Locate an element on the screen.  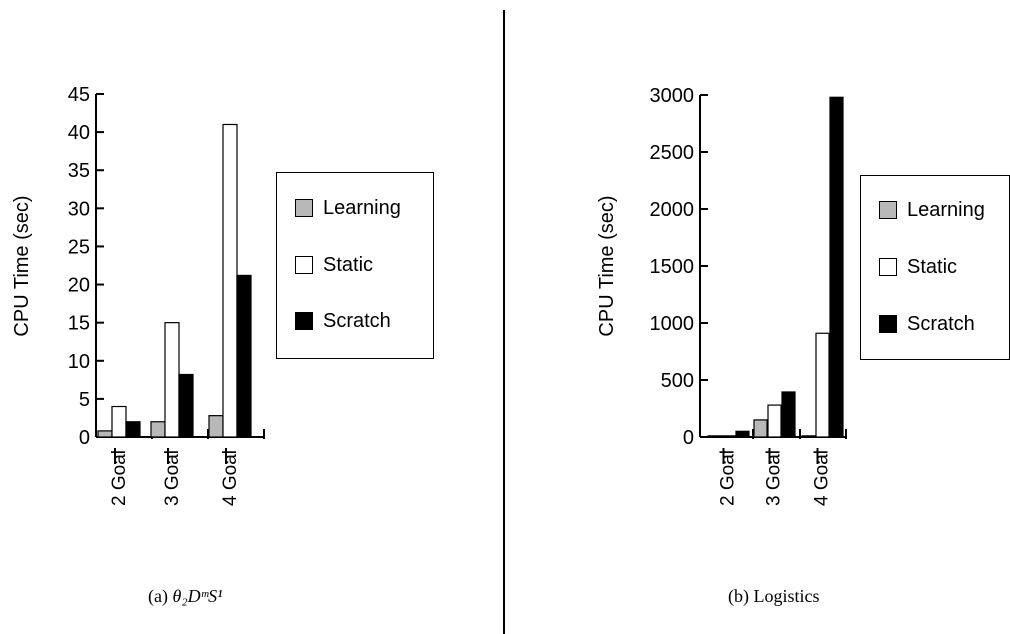
chart-b-y-tick-label: 1500 is located at coordinates (672, 267).